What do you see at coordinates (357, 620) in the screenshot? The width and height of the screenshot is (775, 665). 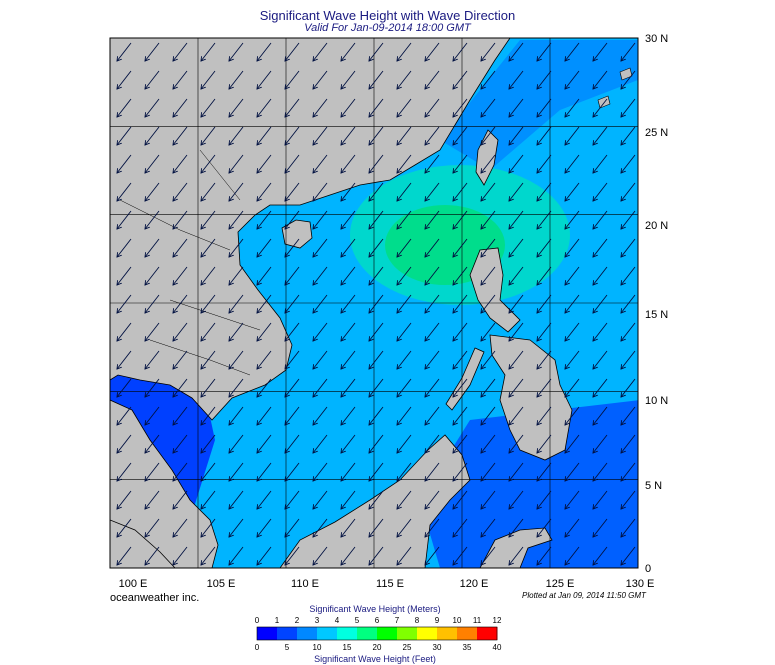 I see `colorbar-meter-tick: 5` at bounding box center [357, 620].